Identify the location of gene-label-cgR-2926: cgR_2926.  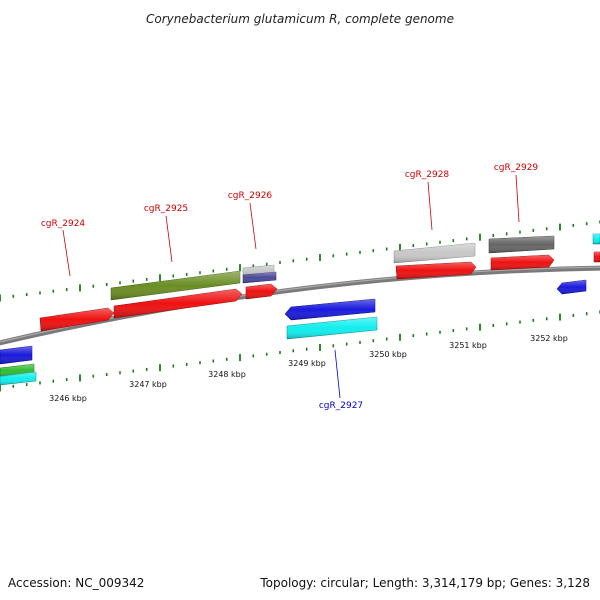
(250, 196).